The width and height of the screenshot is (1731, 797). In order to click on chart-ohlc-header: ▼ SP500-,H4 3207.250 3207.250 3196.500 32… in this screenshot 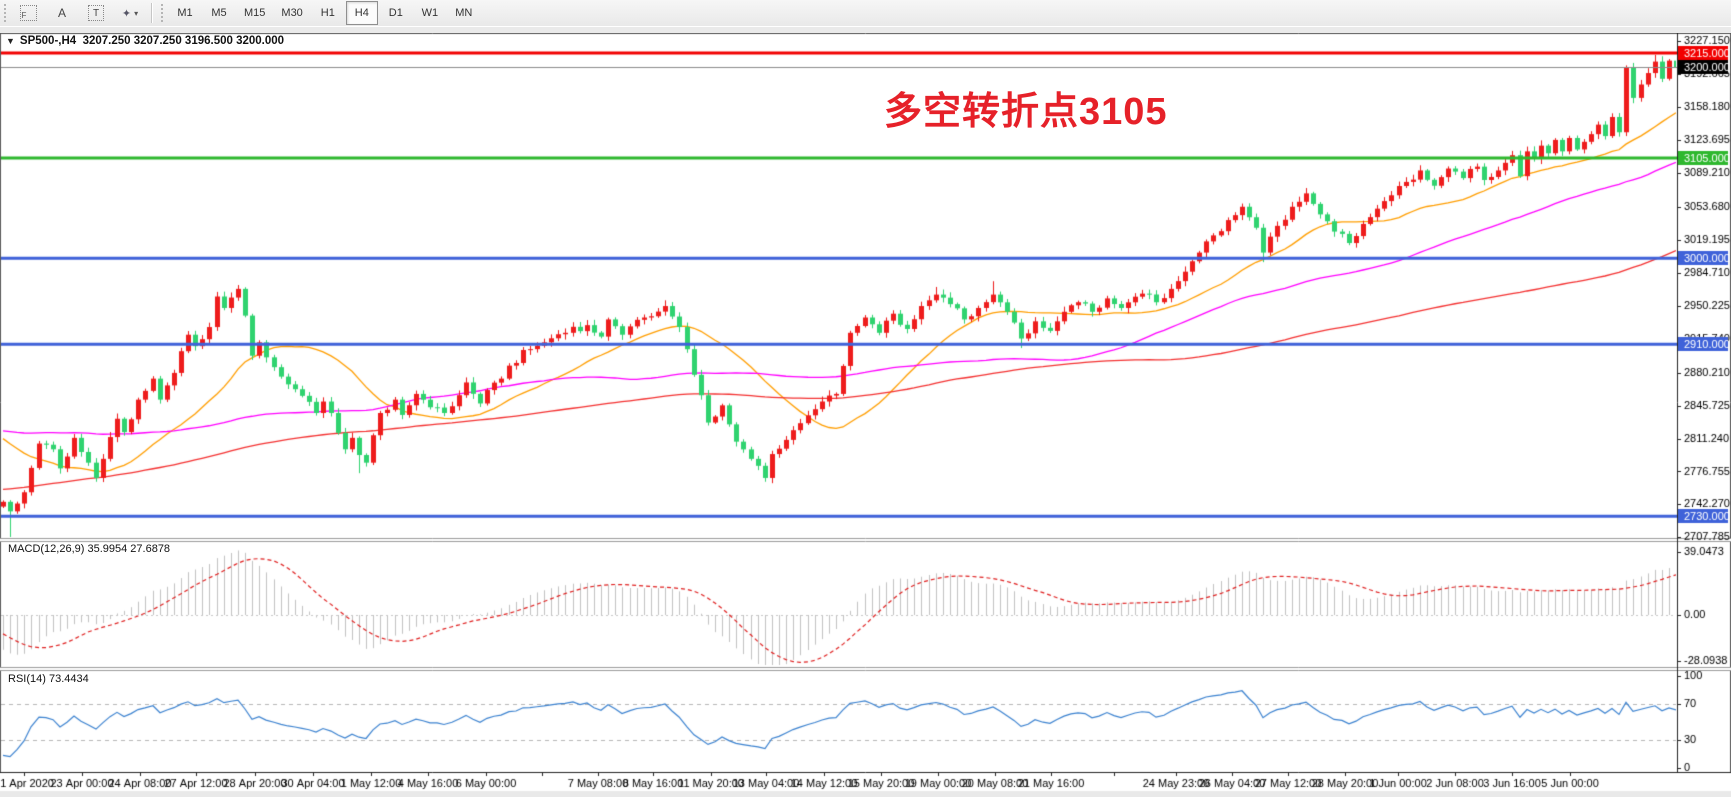, I will do `click(145, 41)`.